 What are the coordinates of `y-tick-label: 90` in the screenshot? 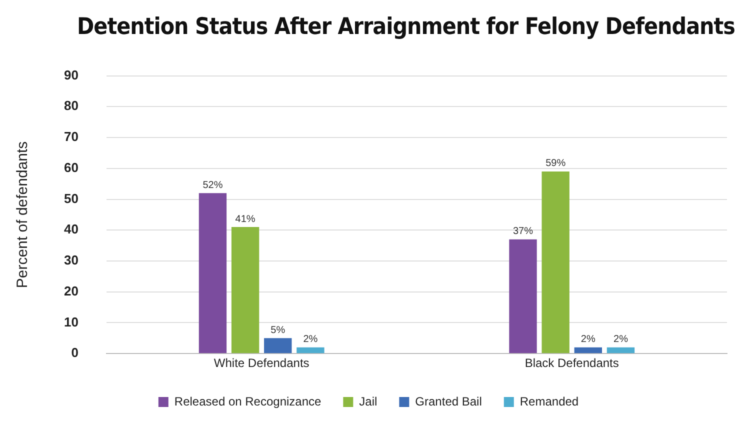 It's located at (71, 74).